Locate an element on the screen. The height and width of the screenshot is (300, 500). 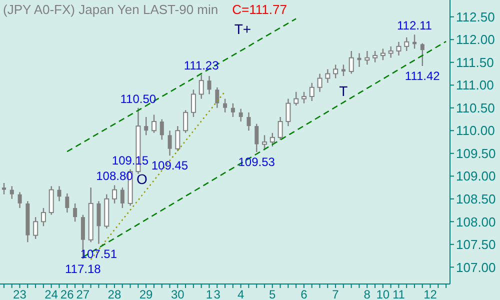
x-tick-label: 5 is located at coordinates (272, 294).